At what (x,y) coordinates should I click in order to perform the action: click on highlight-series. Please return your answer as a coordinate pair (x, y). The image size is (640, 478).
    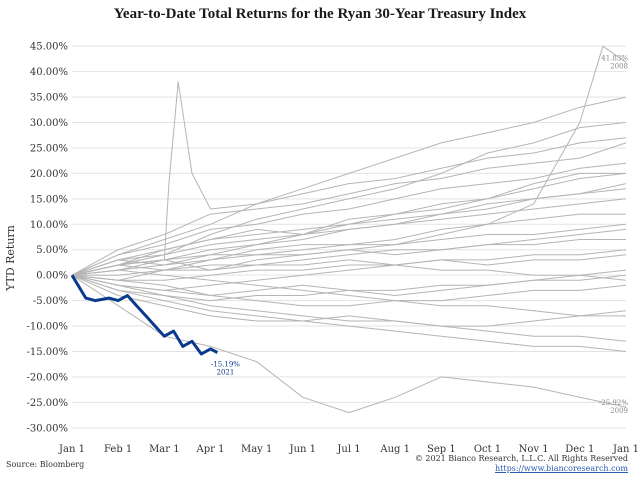
    Looking at the image, I should click on (144, 315).